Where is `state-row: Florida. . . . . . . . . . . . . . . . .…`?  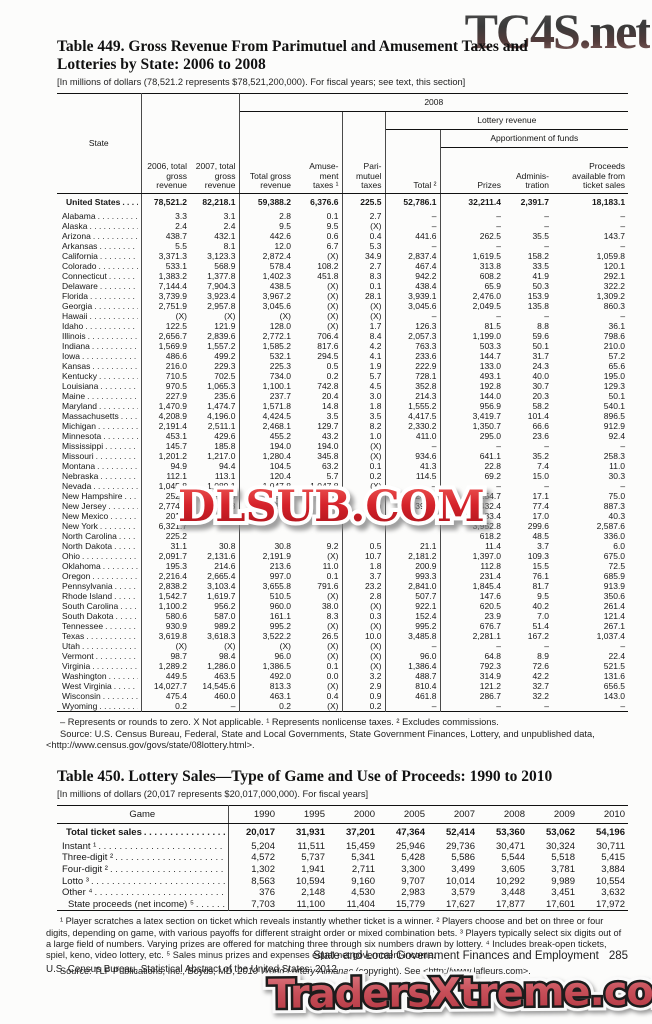
state-row: Florida. . . . . . . . . . . . . . . . .… is located at coordinates (342, 295).